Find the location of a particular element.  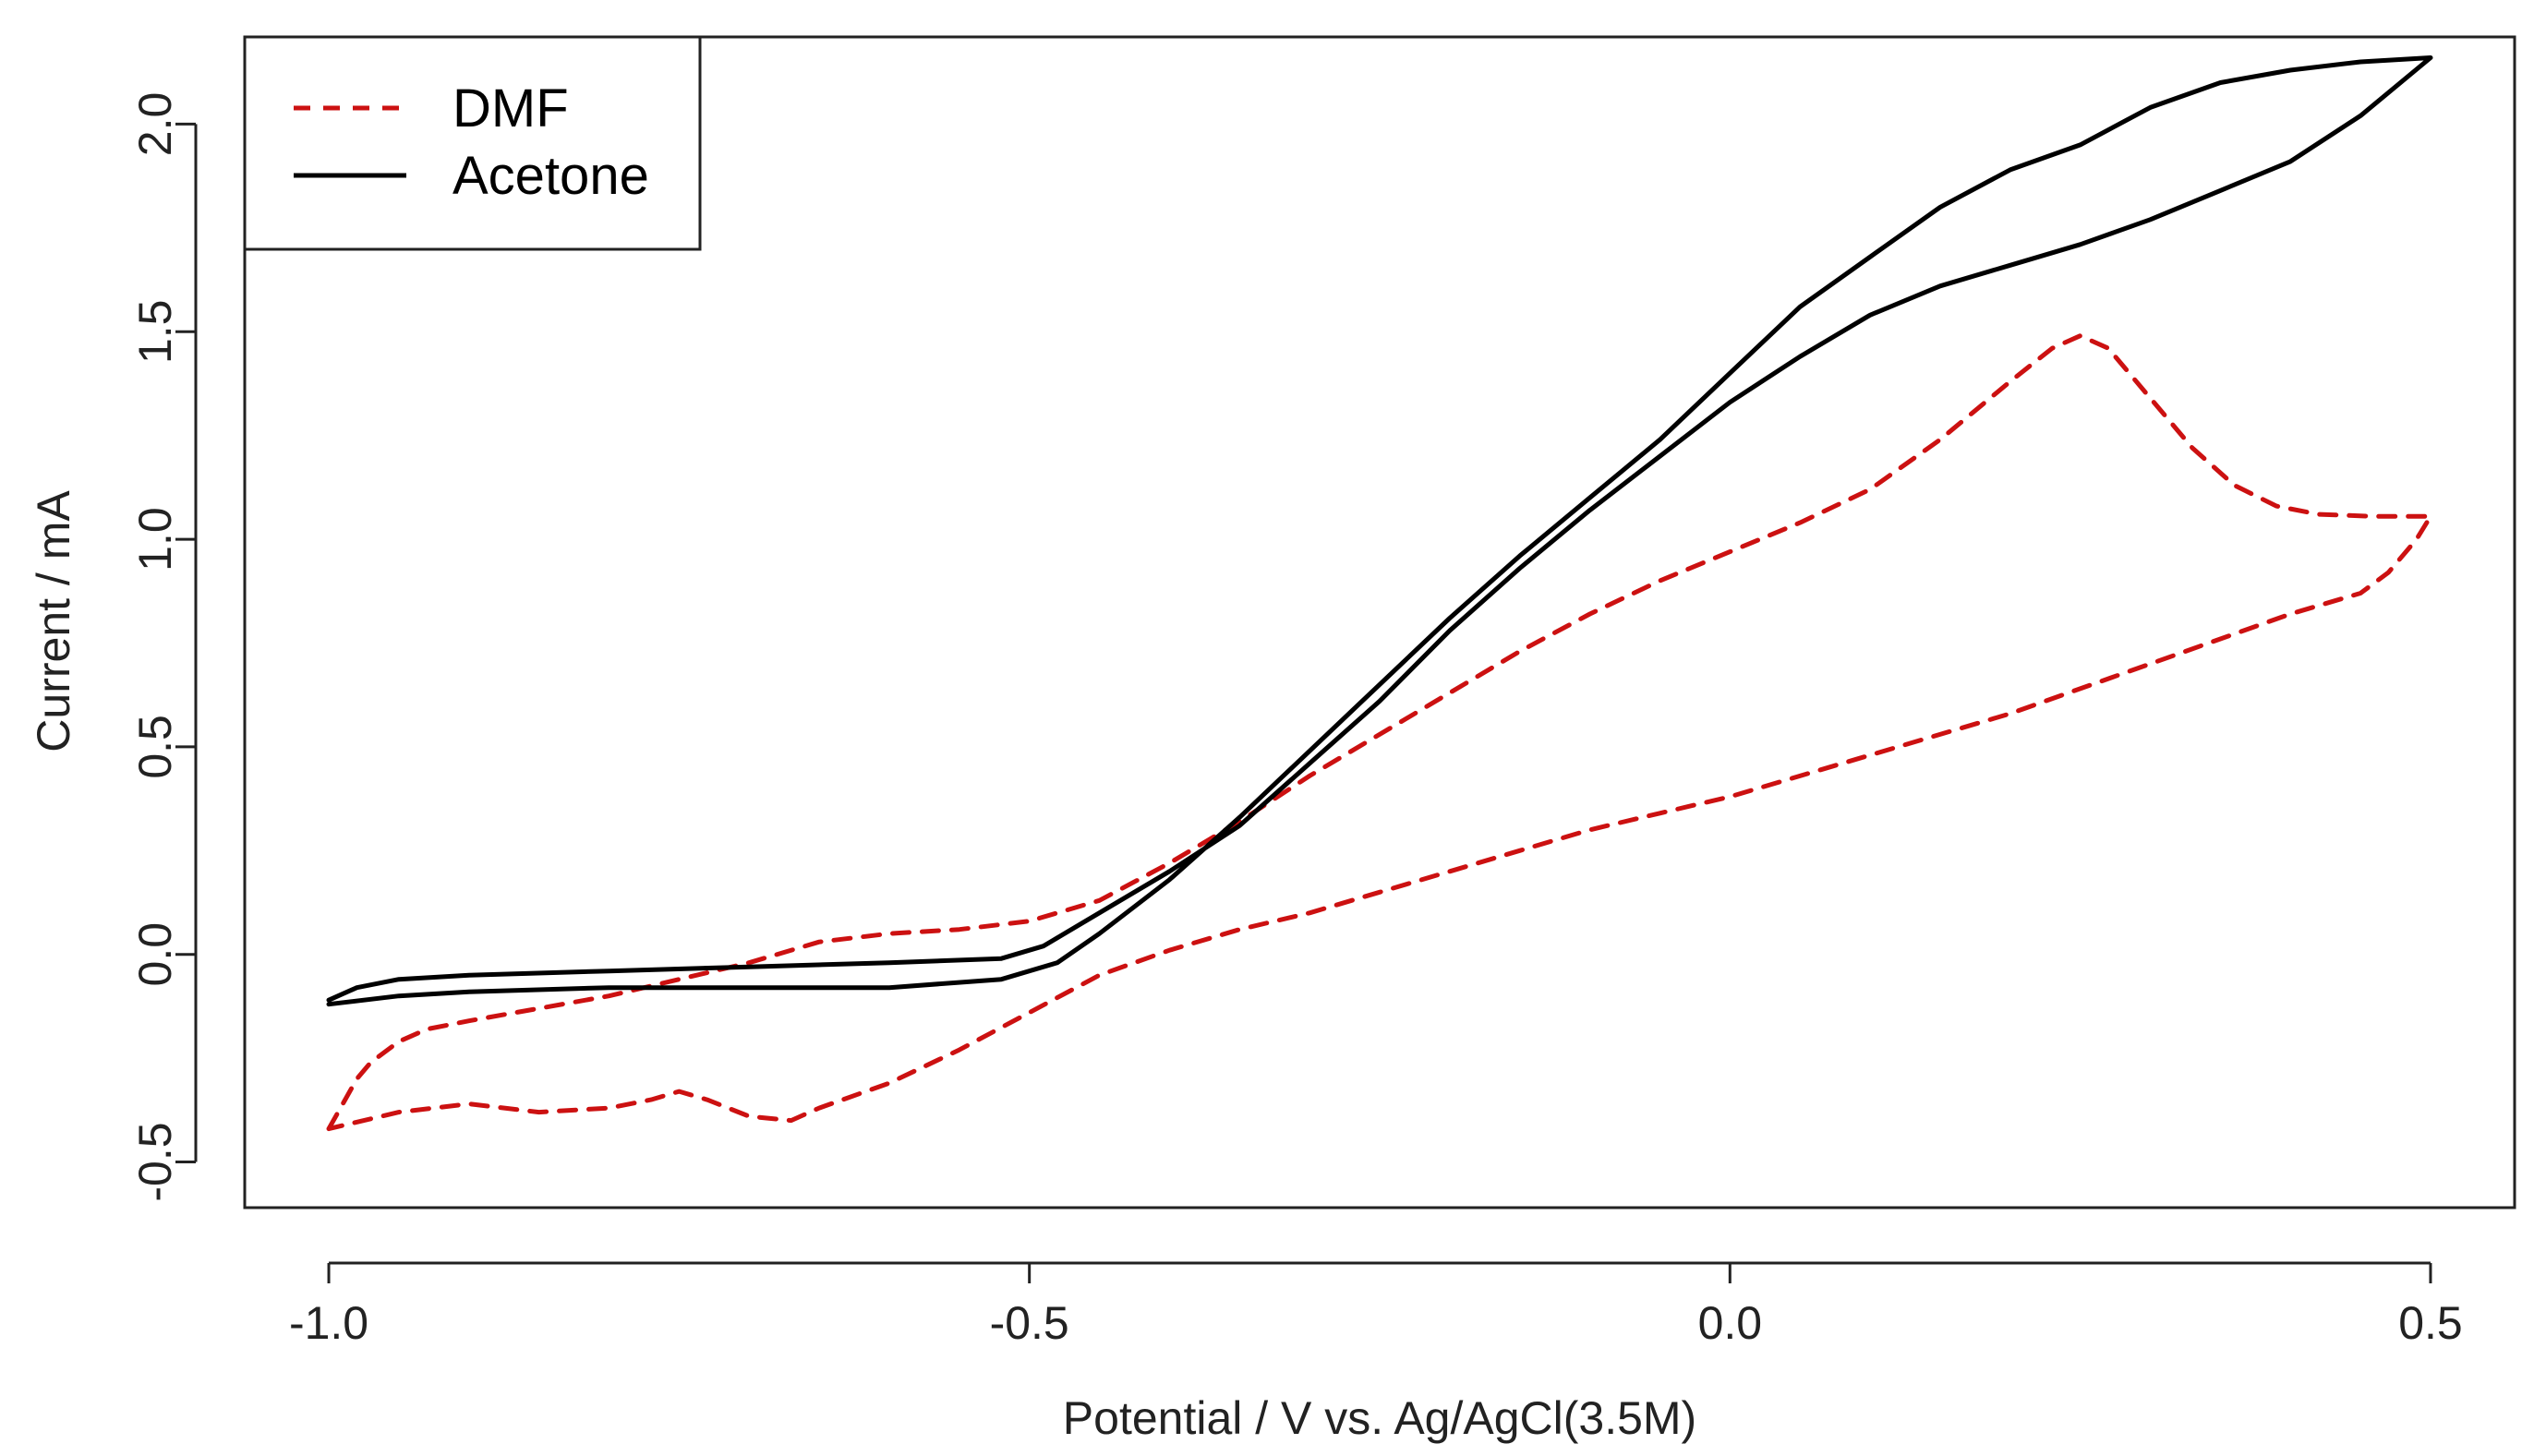

y-axis: -0.5 0.0 0.5 1.0 1.5 2.0 is located at coordinates (163, 647).